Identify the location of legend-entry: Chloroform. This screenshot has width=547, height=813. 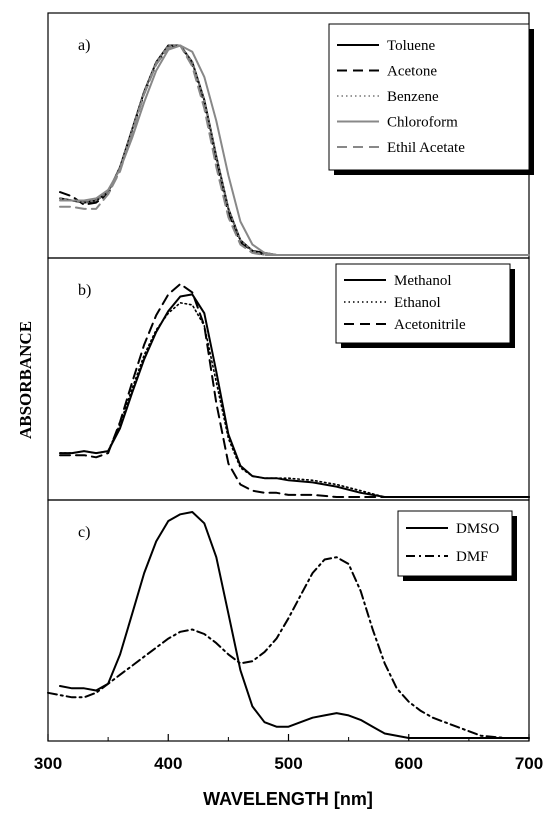
(422, 123).